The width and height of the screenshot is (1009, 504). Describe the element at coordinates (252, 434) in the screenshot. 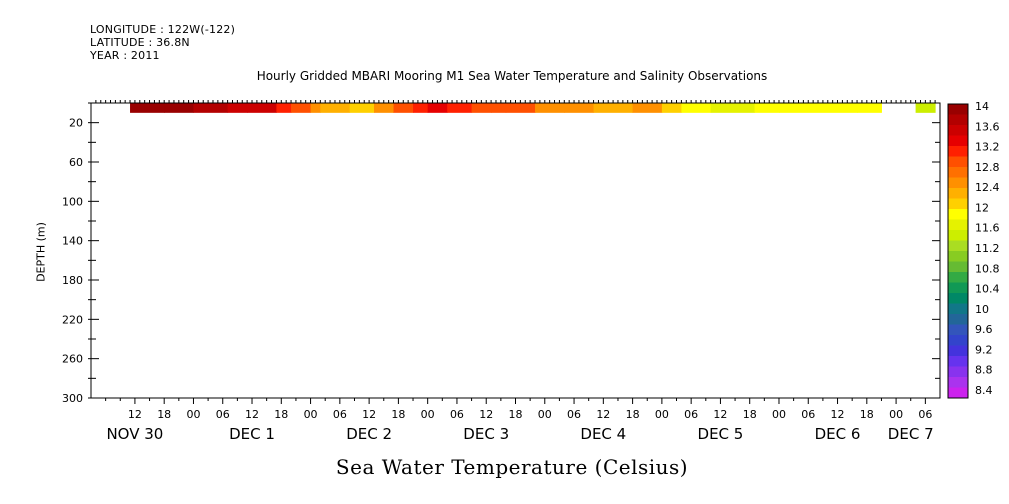

I see `x-date-label: DEC 1` at that location.